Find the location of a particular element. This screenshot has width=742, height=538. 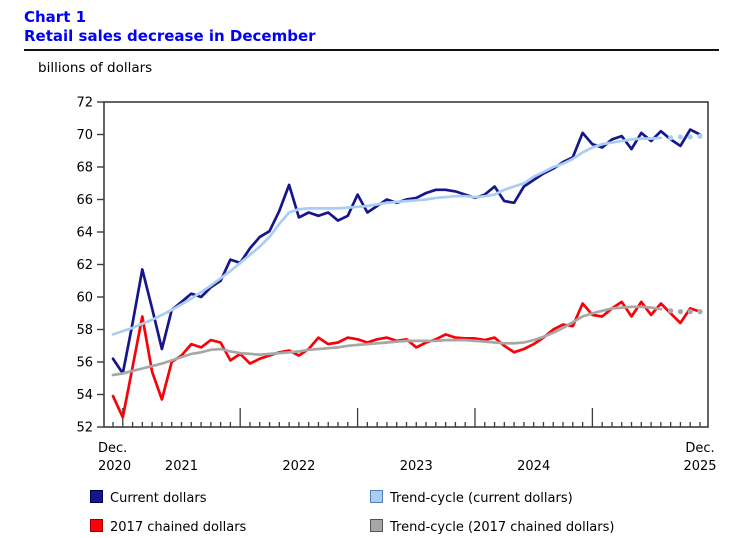

legend-item-current-dollars: Current dollars is located at coordinates (148, 498).